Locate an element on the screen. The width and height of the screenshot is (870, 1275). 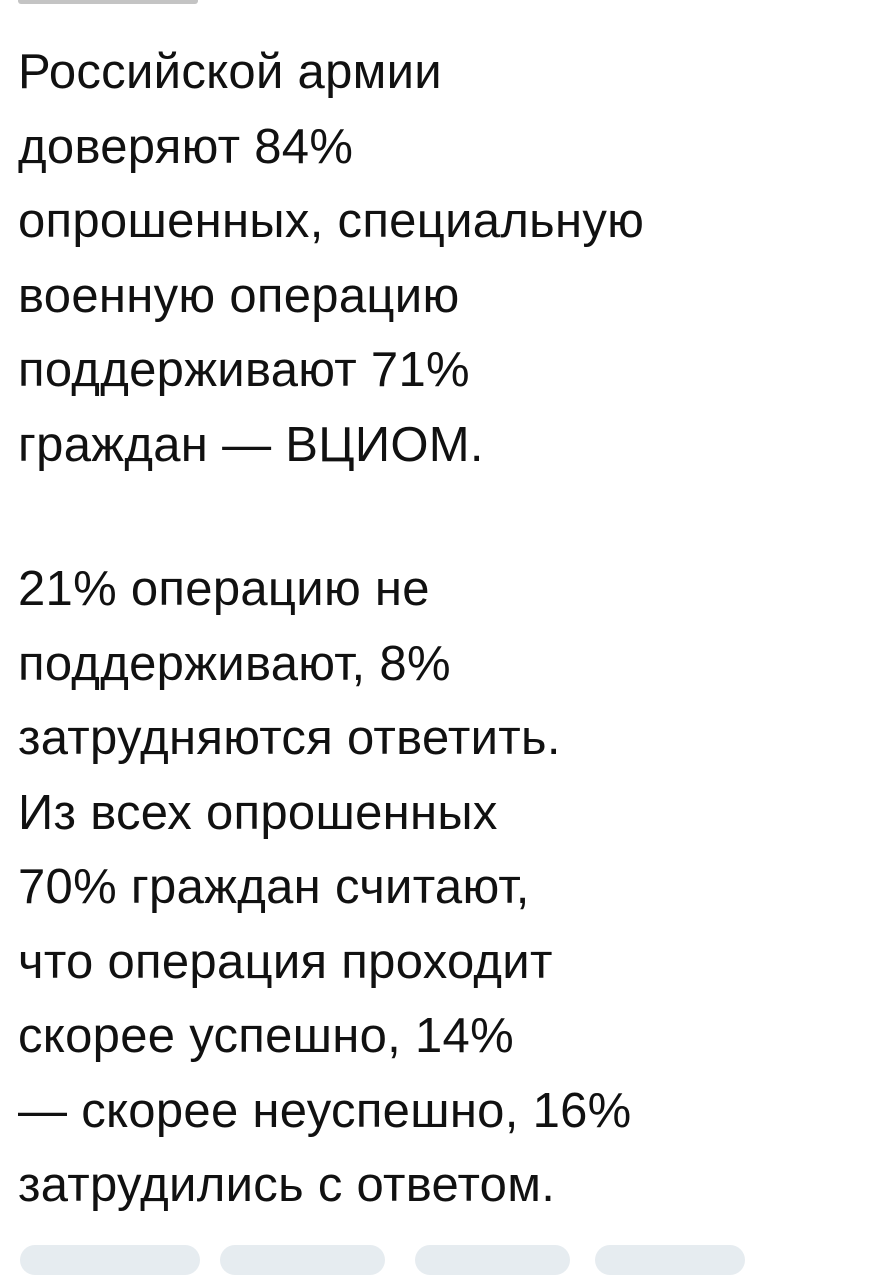
text-line: граждан — ВЦИОМ. is located at coordinates (251, 444).